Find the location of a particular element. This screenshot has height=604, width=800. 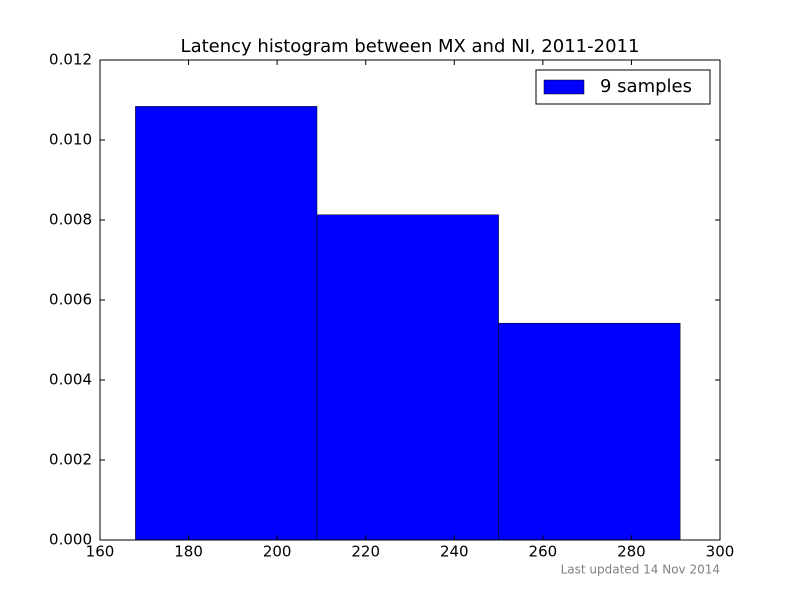

y-tick-label: 0.008 is located at coordinates (70, 220).